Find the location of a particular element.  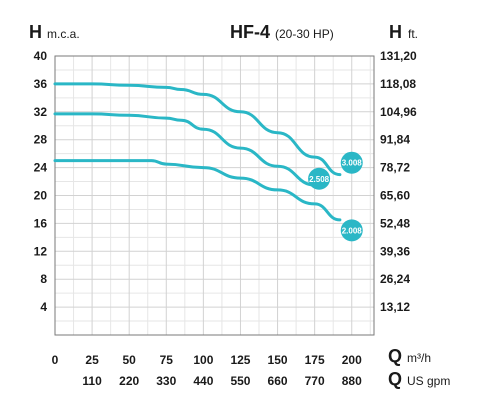

x-axis-unit: m³/h is located at coordinates (419, 358).